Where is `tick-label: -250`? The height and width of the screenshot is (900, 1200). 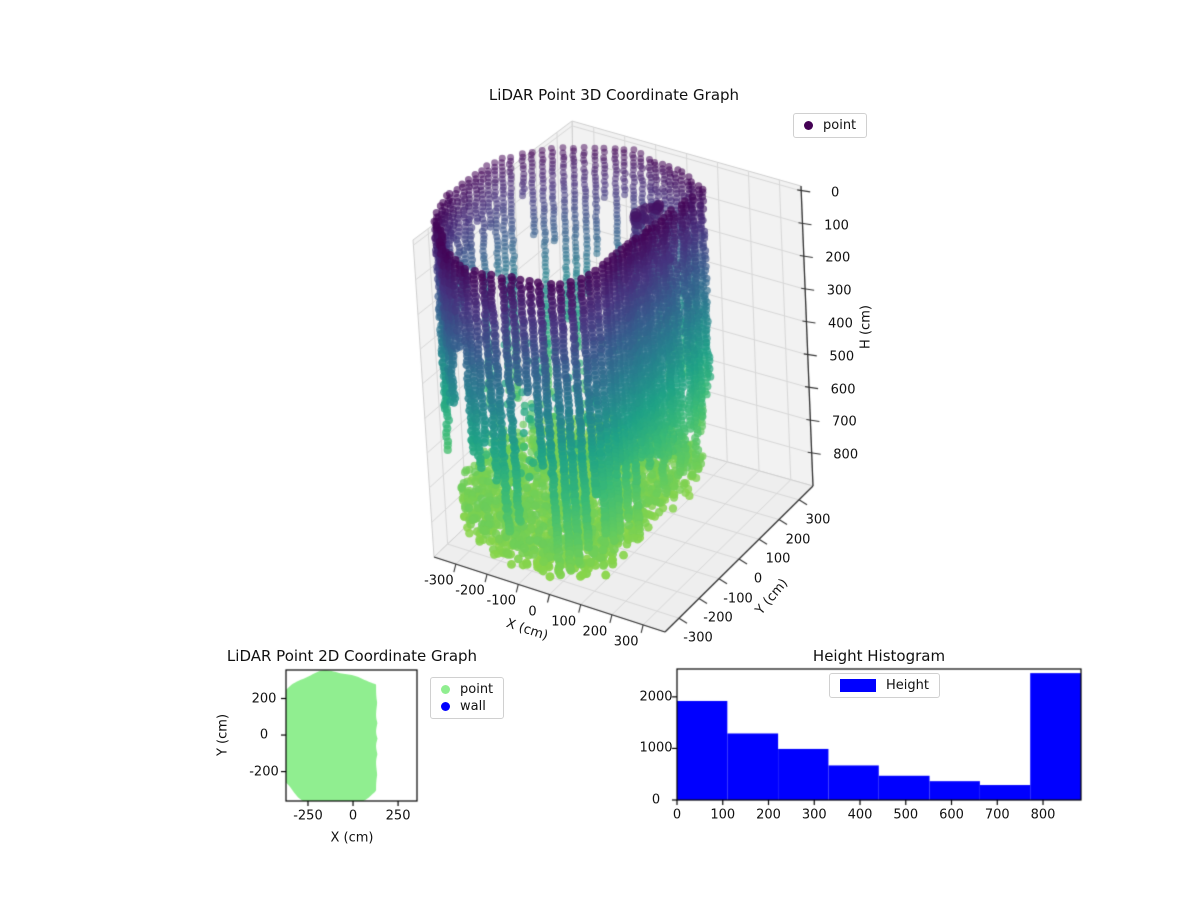
tick-label: -250 is located at coordinates (308, 816).